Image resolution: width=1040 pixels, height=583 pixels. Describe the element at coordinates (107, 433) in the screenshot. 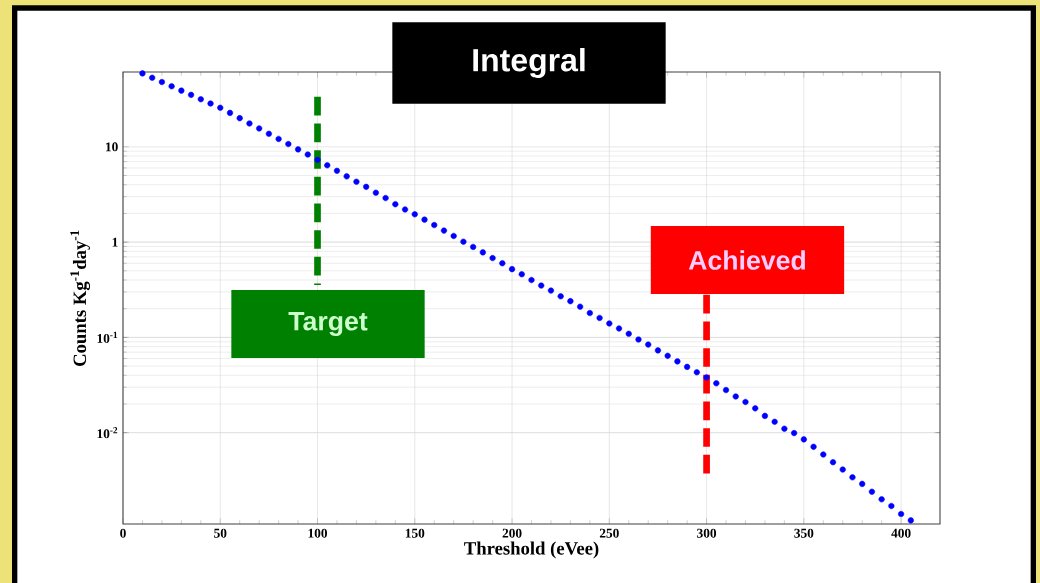

I see `y-tick-label: 10$^{-2}$` at that location.